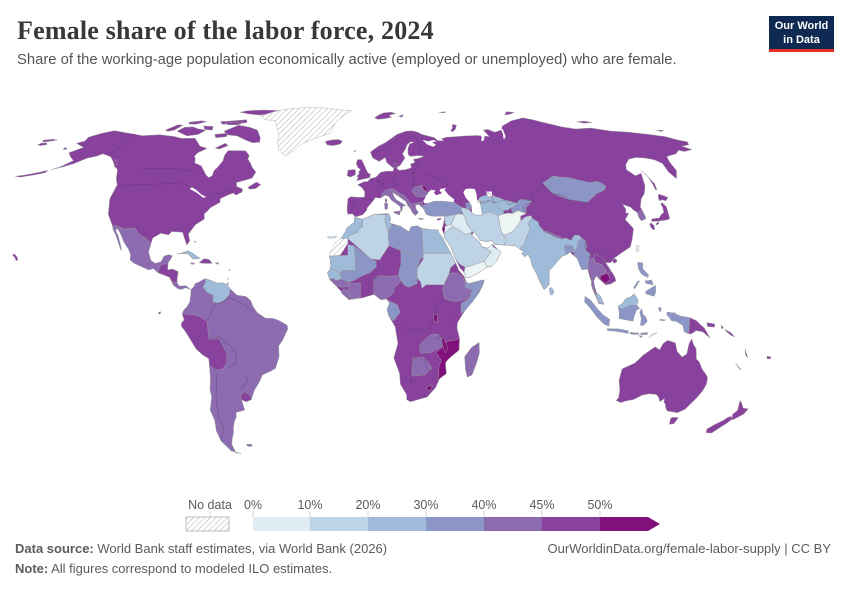 The image size is (850, 605). I want to click on svg-text: No data, so click(210, 505).